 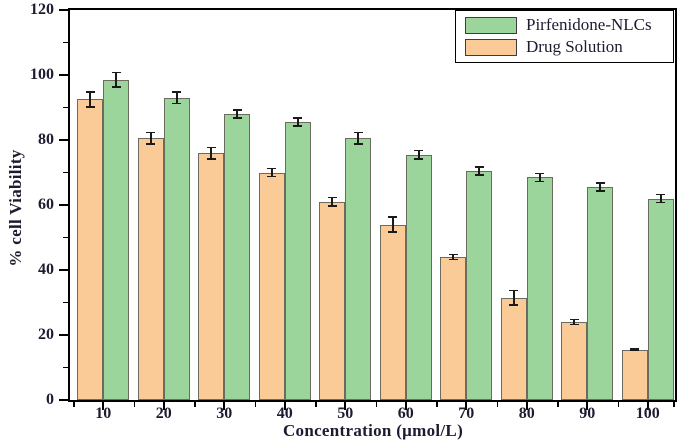 I want to click on legend-entry-drug: Drug Solution, so click(x=566, y=47).